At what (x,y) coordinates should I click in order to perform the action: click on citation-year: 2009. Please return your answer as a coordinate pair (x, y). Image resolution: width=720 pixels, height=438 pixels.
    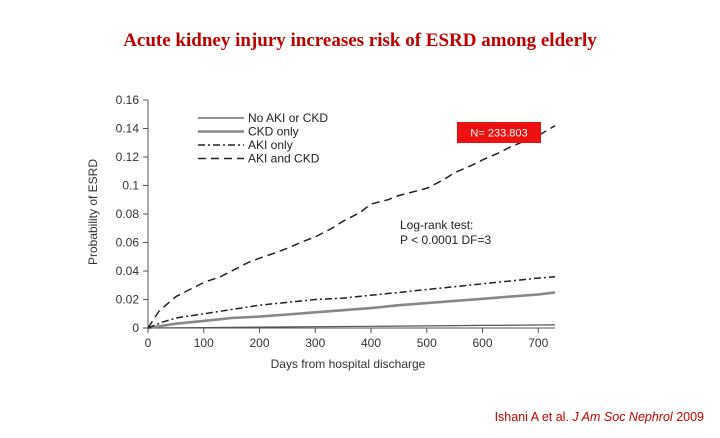
    Looking at the image, I should click on (690, 417).